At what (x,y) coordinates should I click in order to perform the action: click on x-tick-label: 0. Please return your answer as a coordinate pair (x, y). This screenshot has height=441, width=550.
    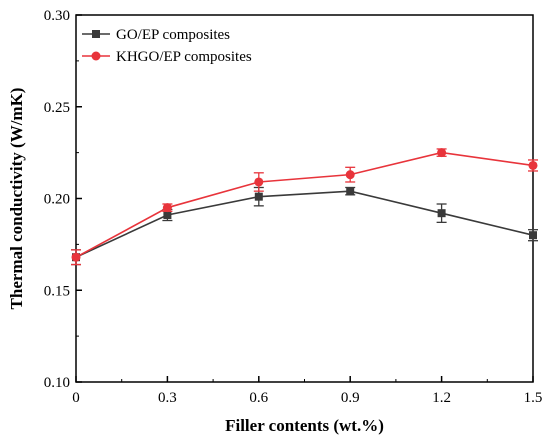
    Looking at the image, I should click on (76, 398).